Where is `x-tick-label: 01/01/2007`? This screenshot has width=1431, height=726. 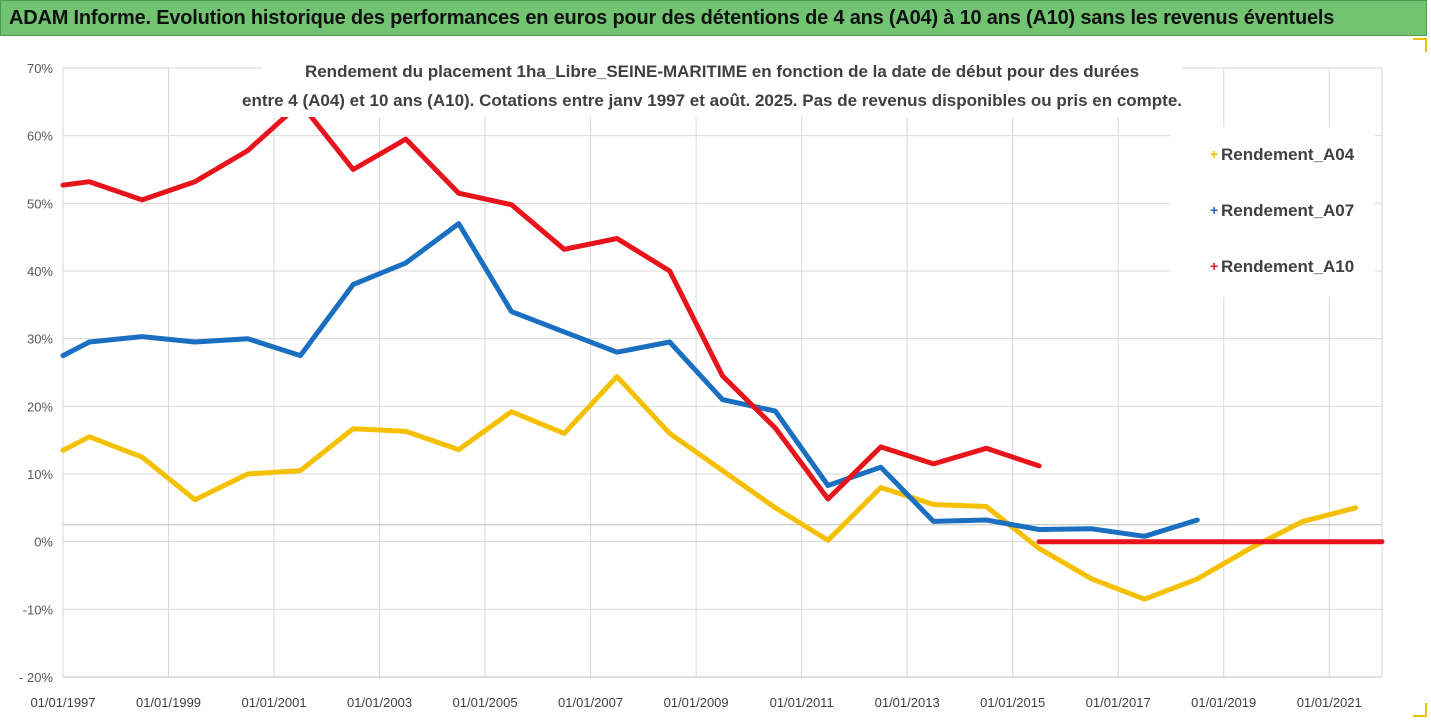 x-tick-label: 01/01/2007 is located at coordinates (590, 702).